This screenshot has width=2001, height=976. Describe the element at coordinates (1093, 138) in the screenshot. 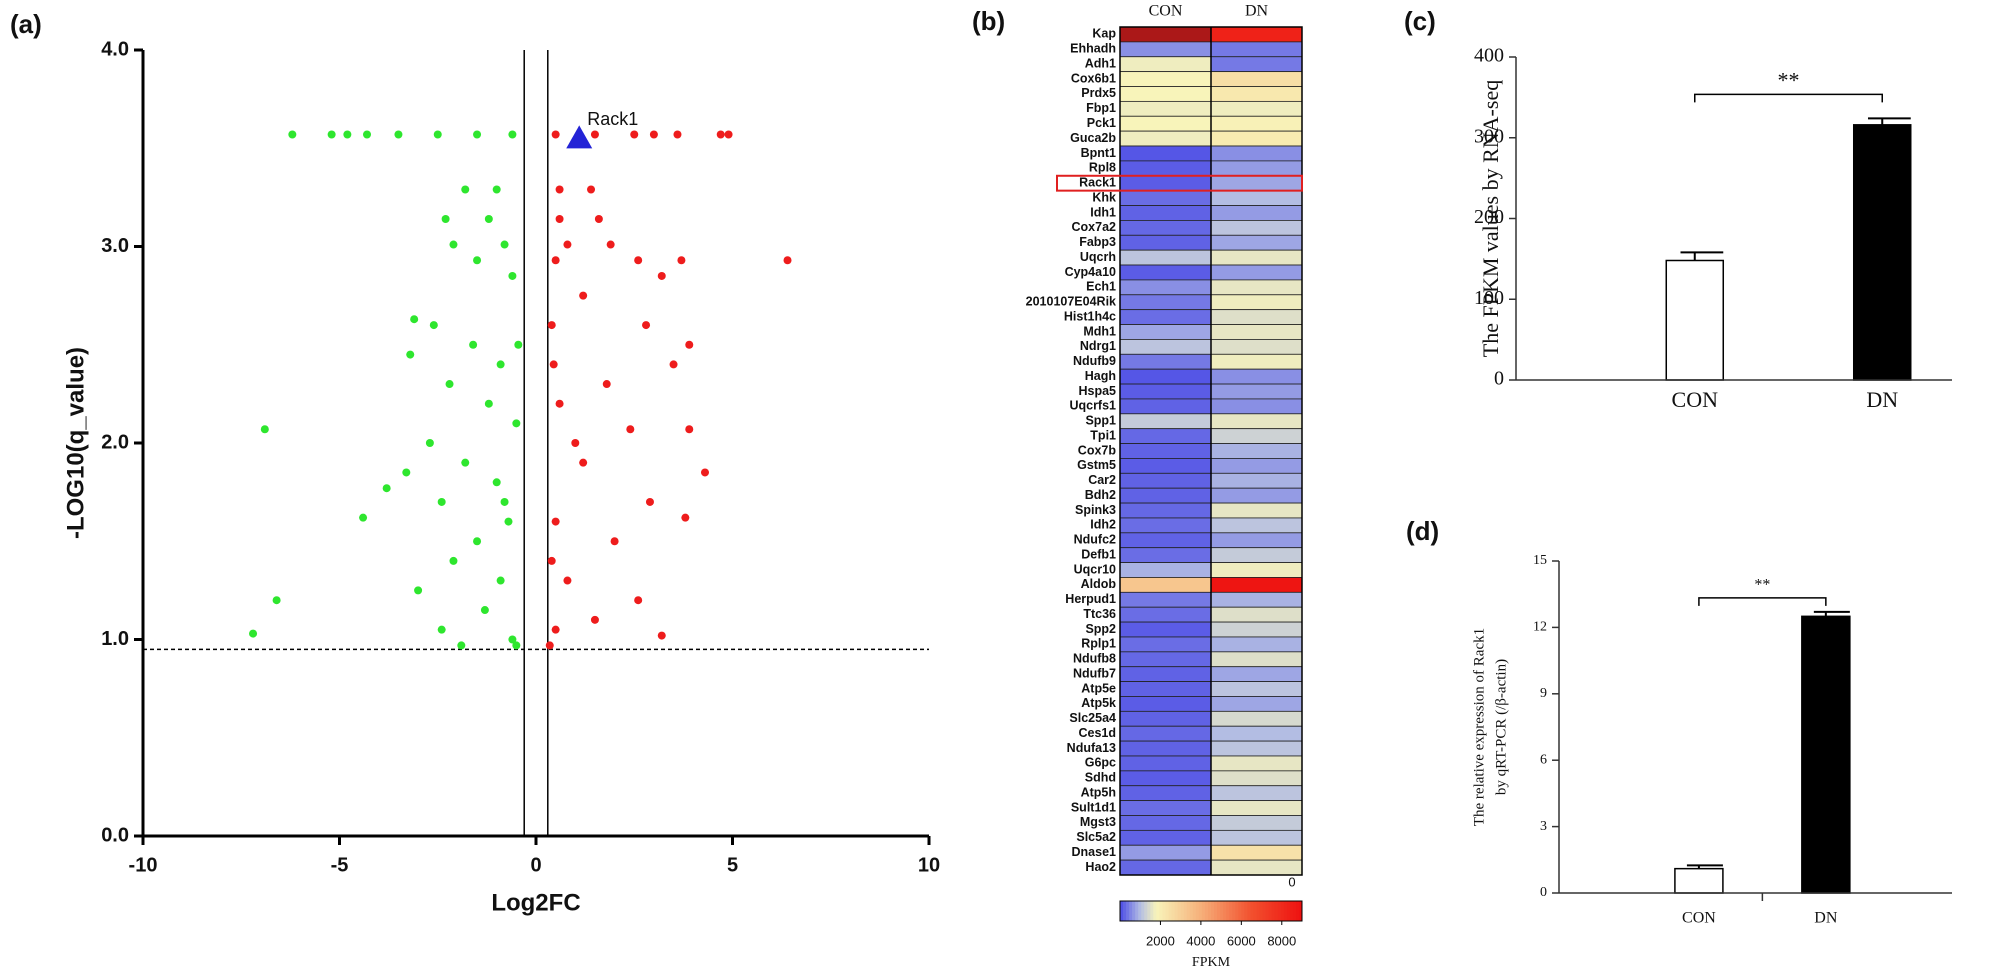

I see `row-label: Guca2b` at that location.